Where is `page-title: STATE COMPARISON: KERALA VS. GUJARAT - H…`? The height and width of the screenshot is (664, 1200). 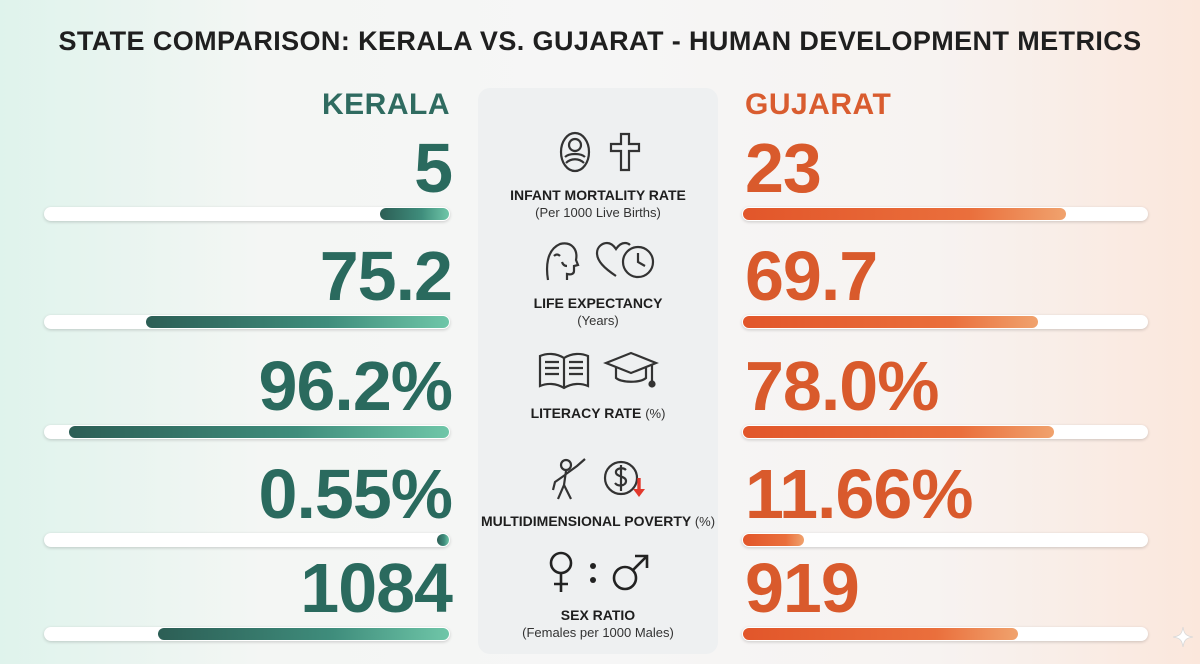
page-title: STATE COMPARISON: KERALA VS. GUJARAT - H… is located at coordinates (600, 41).